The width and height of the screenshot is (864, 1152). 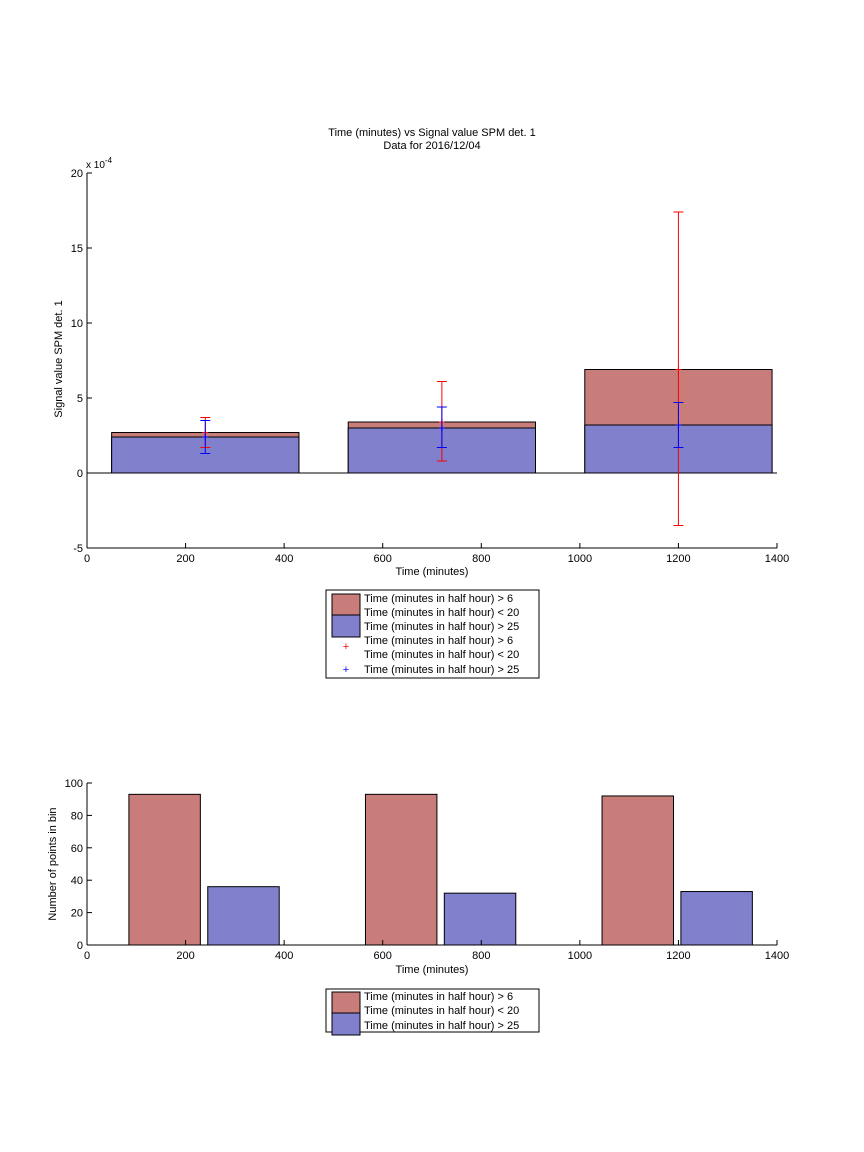 I want to click on y-tick-label: 80, so click(x=77, y=816).